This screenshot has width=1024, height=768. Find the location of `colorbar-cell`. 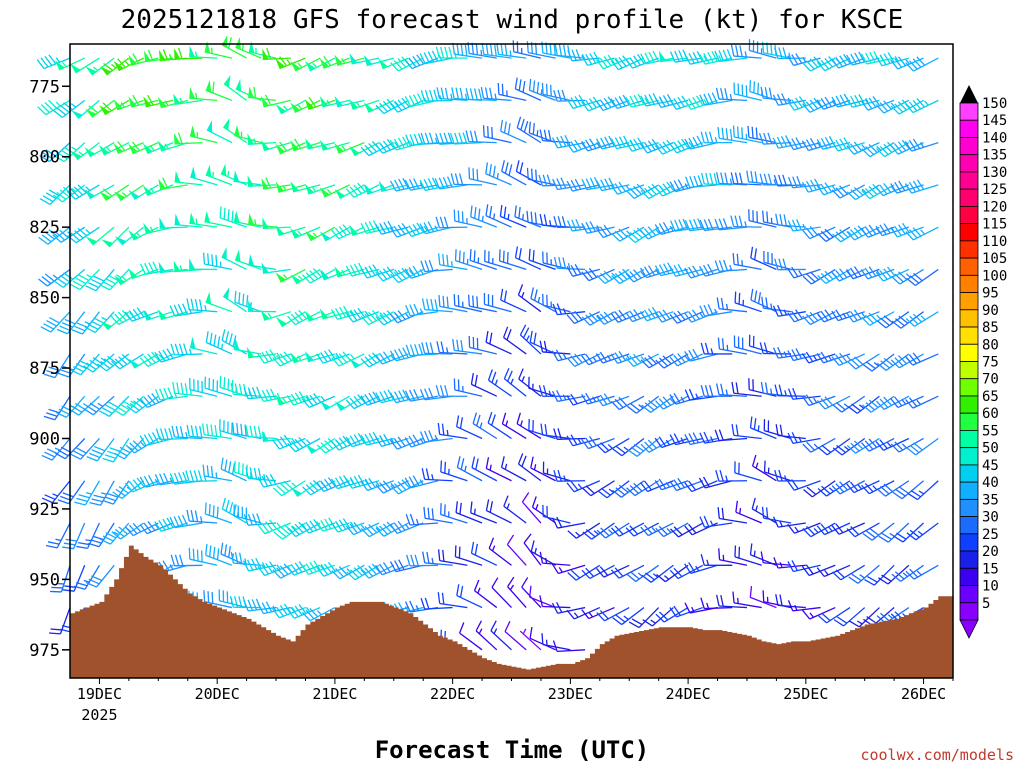

colorbar-cell is located at coordinates (969, 301).